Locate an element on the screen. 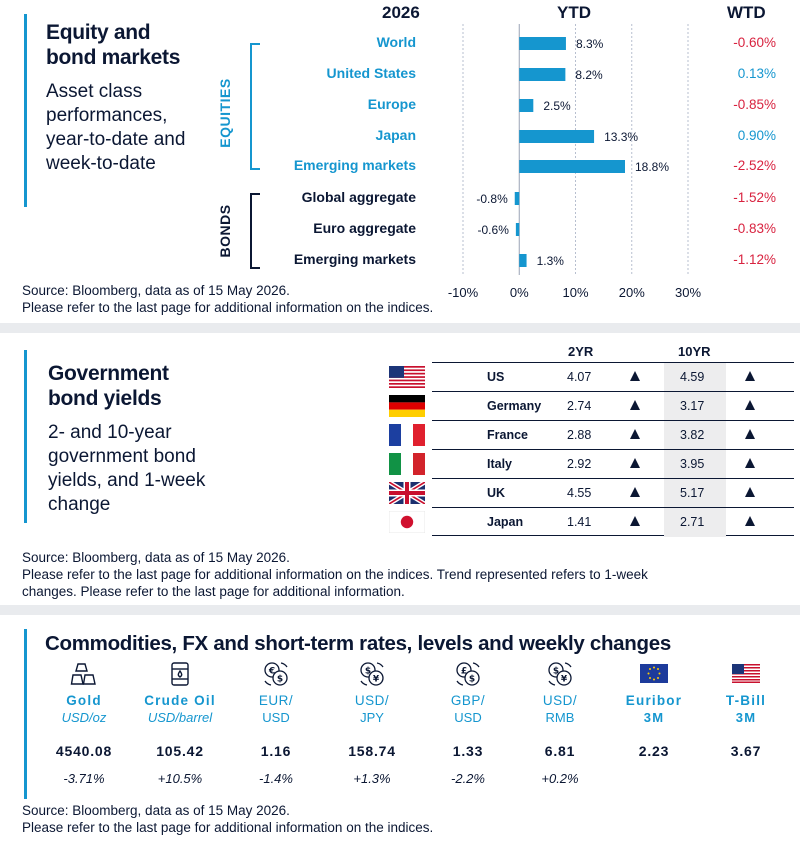  eu-flag-icon is located at coordinates (654, 673).